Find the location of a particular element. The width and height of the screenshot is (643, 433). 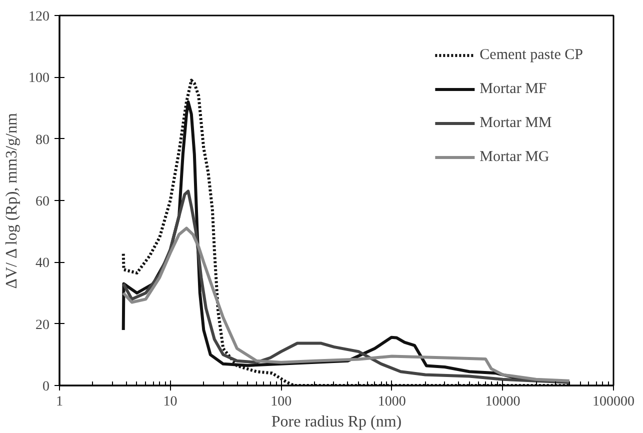

x-axis-title: Pore radius Rp (nm) is located at coordinates (336, 422).